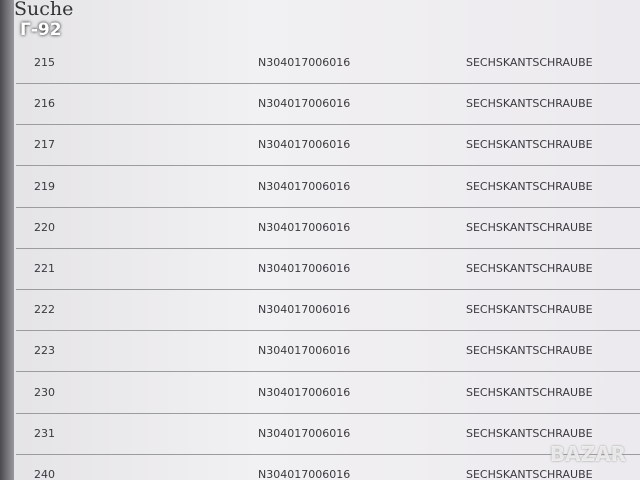  Describe the element at coordinates (44, 351) in the screenshot. I see `row-number: 223` at that location.